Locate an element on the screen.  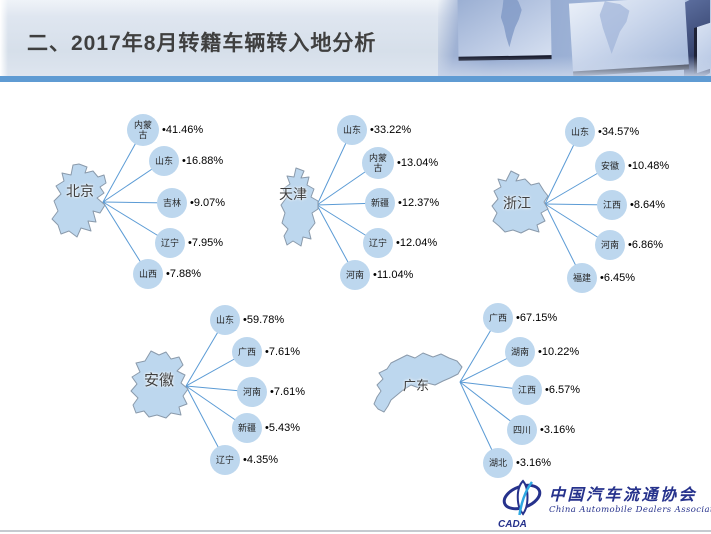
source-share-value: •7.95% is located at coordinates (206, 243).